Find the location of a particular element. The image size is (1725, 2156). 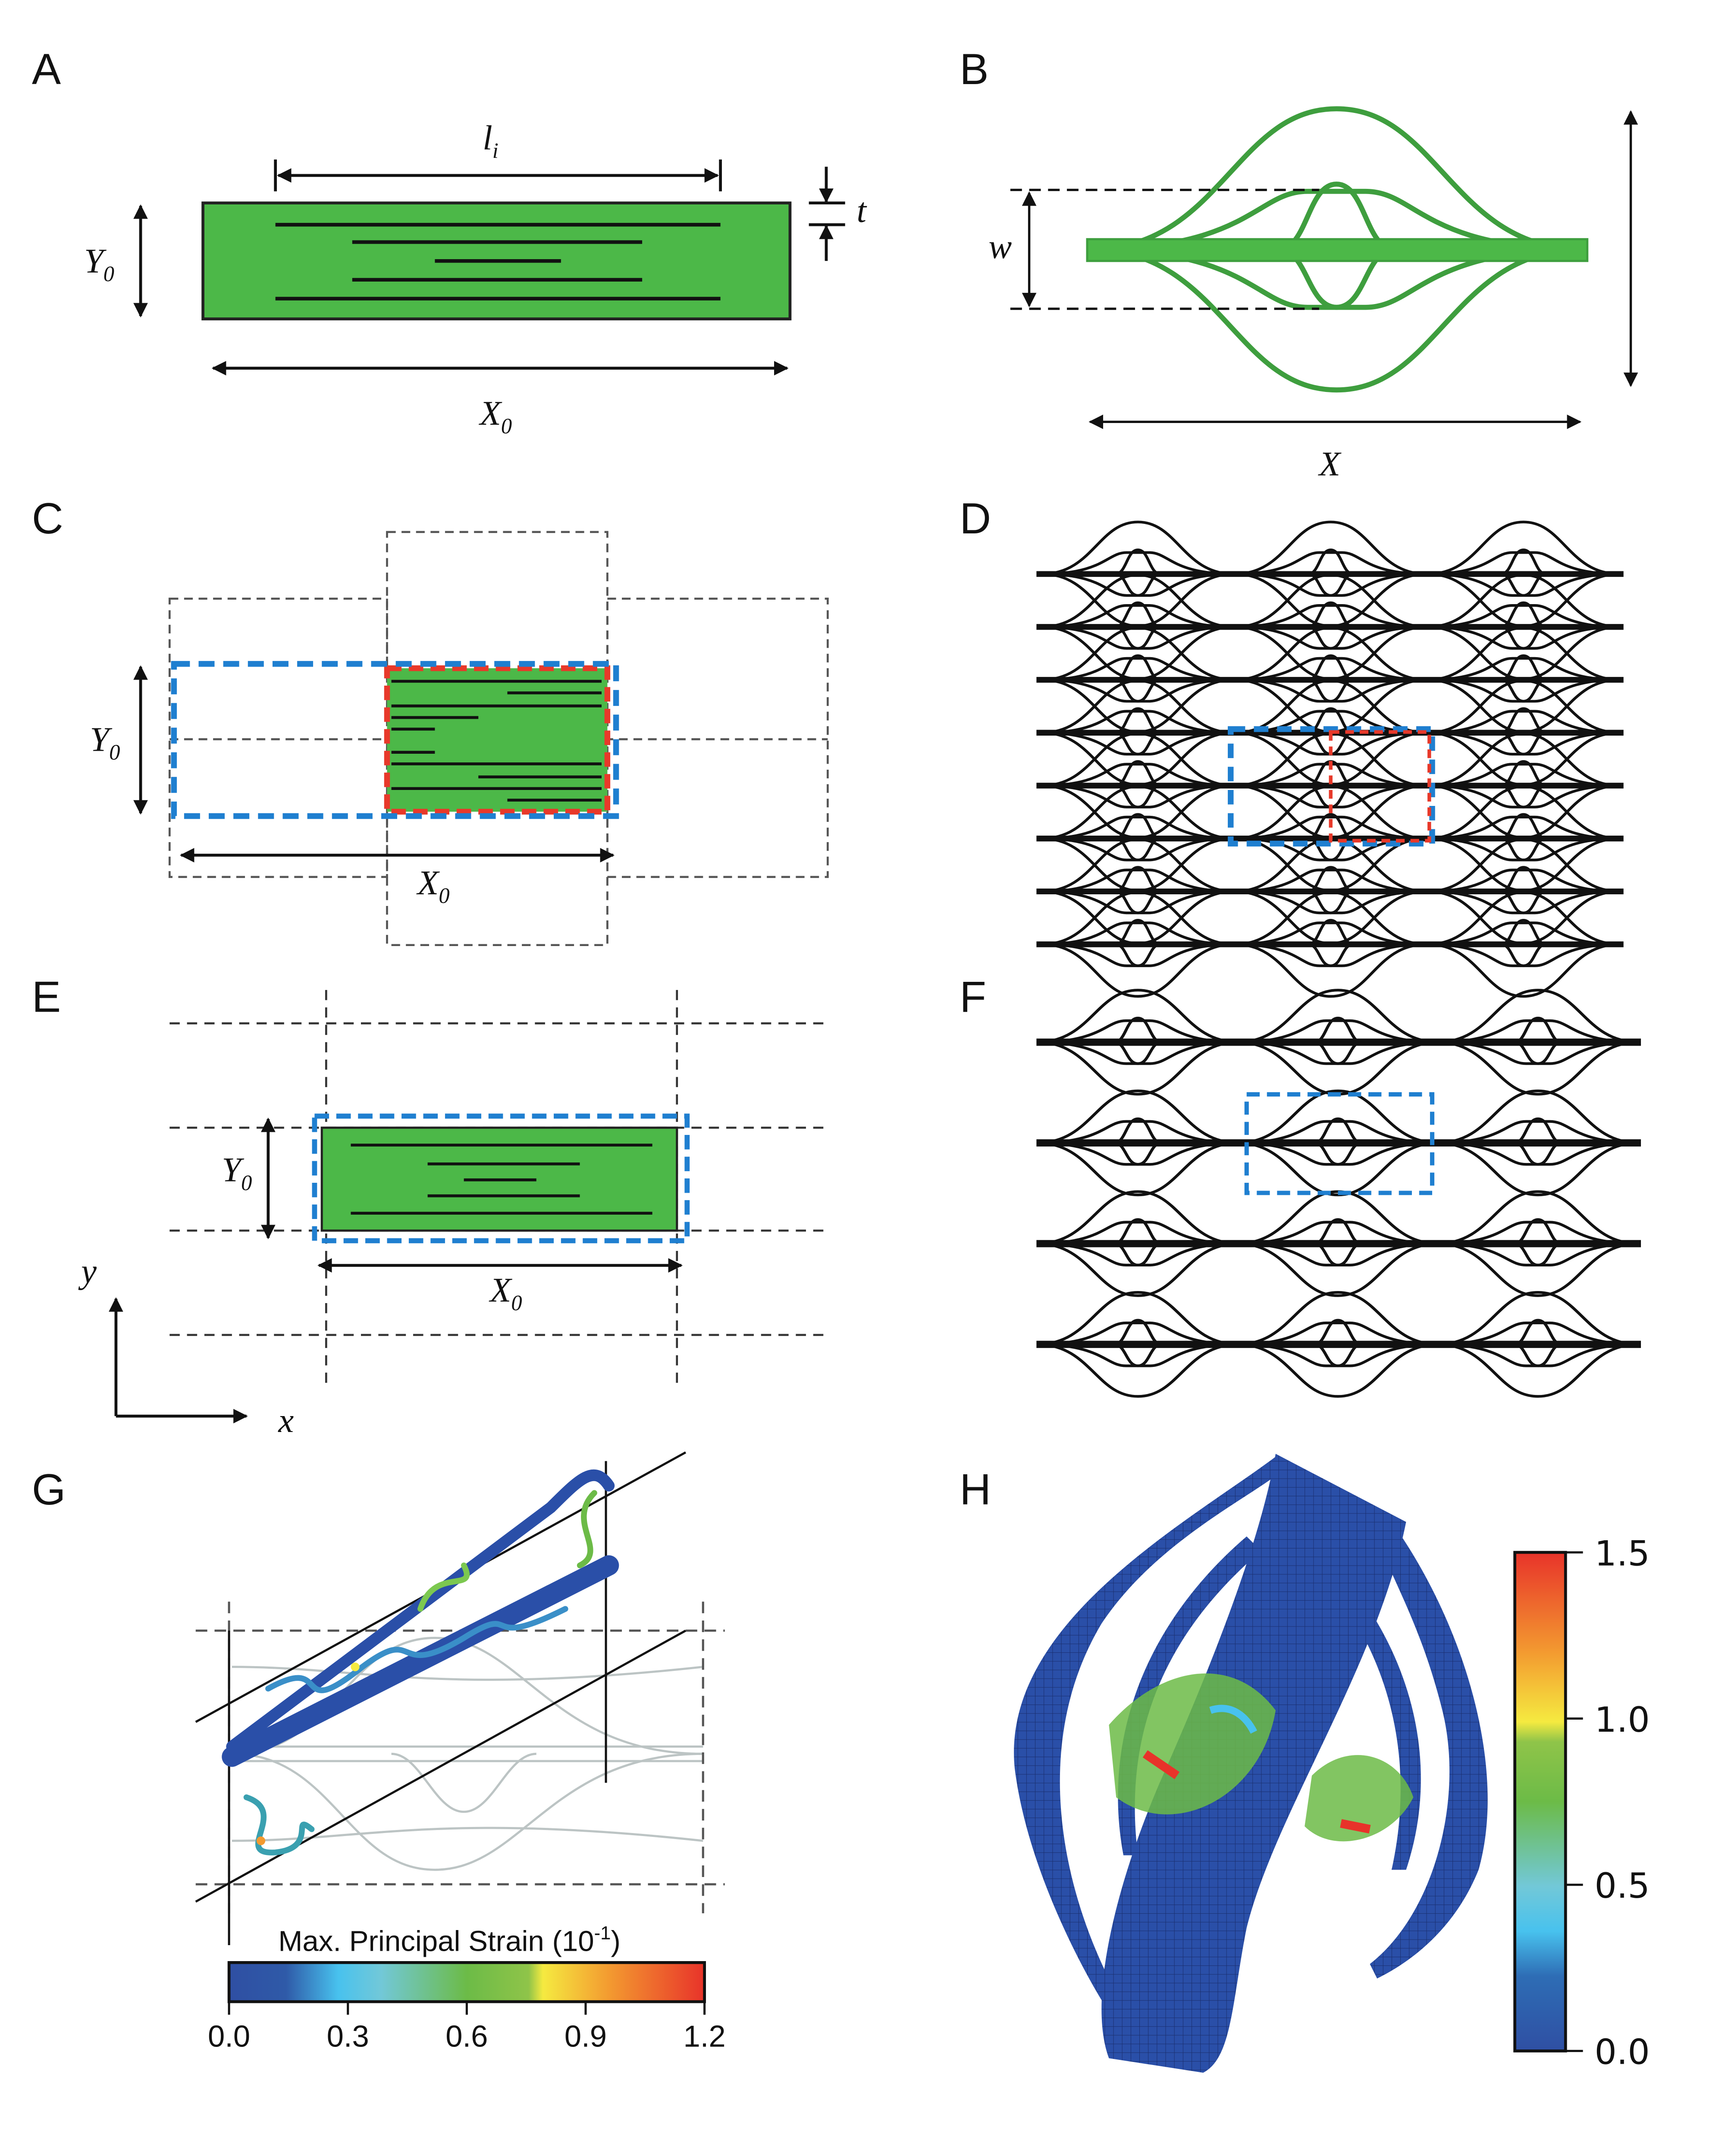

colorbar-tick-label: 0.9 is located at coordinates (586, 2036).